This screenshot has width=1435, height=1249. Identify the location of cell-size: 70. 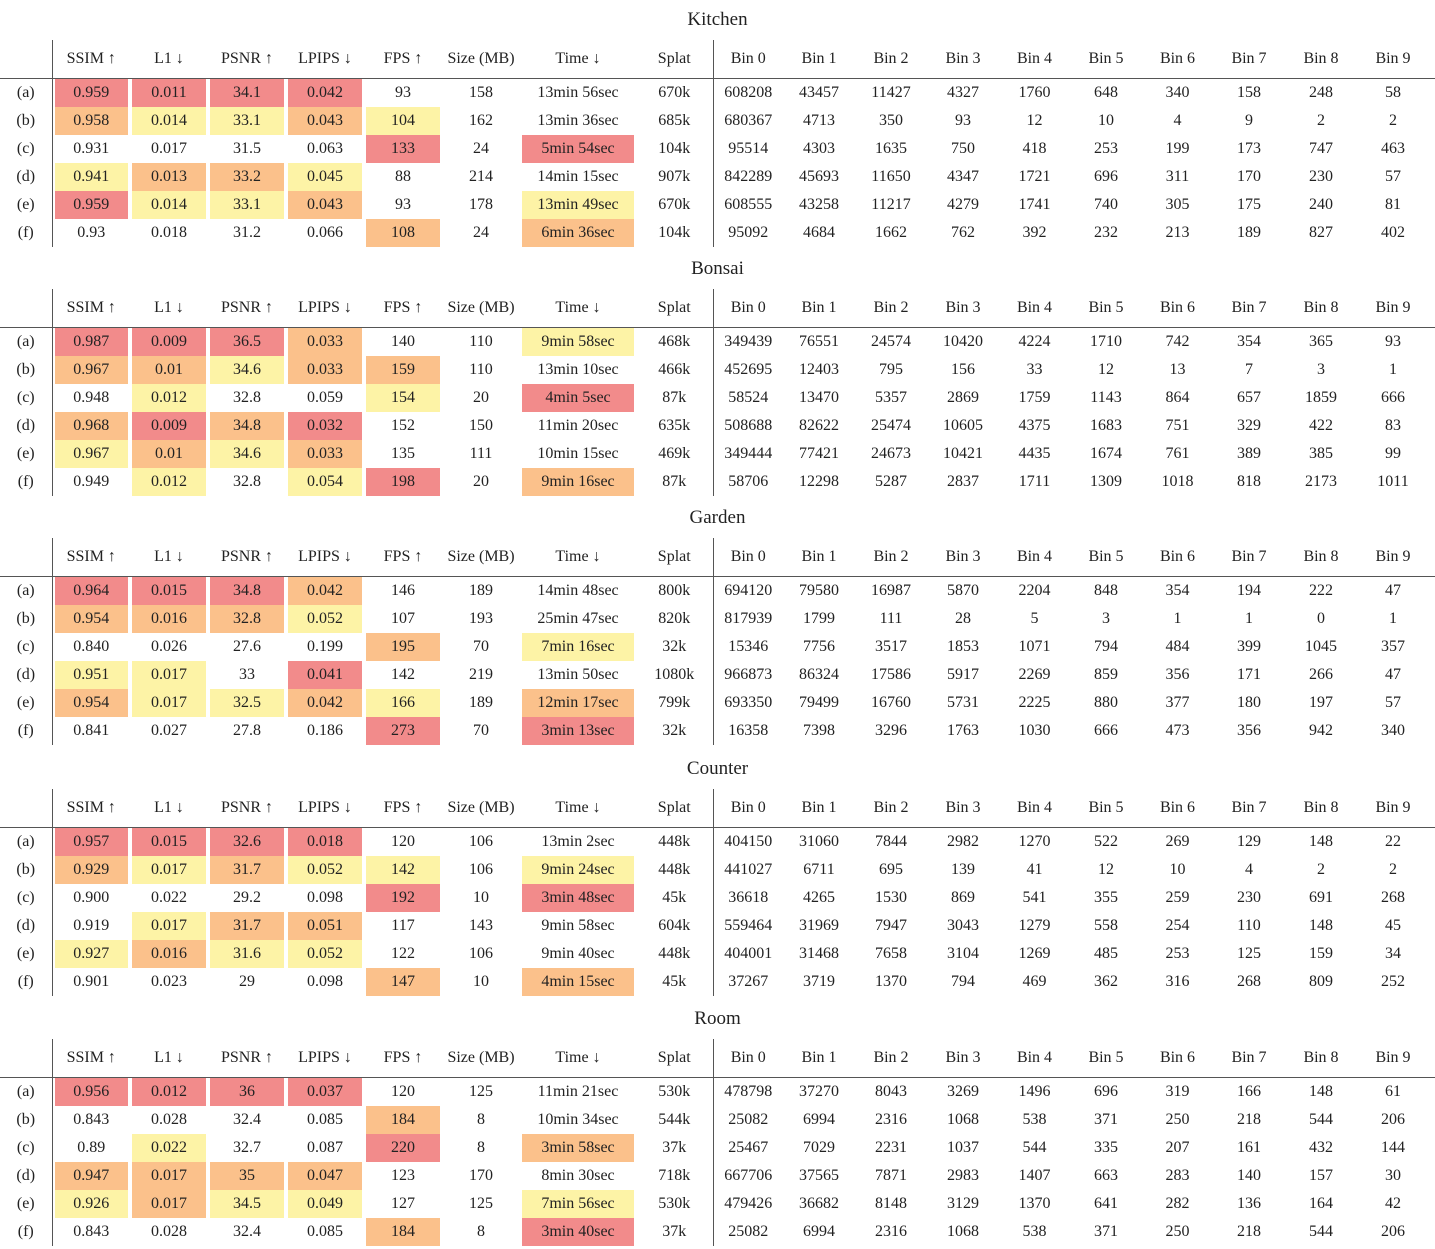
(481, 646).